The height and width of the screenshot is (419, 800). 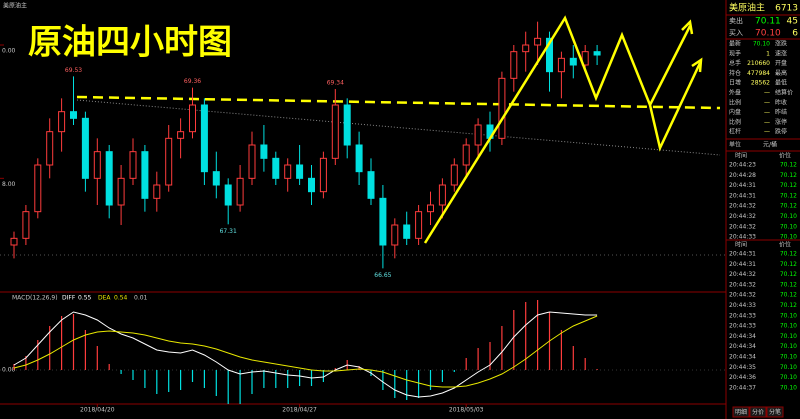 What do you see at coordinates (687, 27) in the screenshot?
I see `arrow-head` at bounding box center [687, 27].